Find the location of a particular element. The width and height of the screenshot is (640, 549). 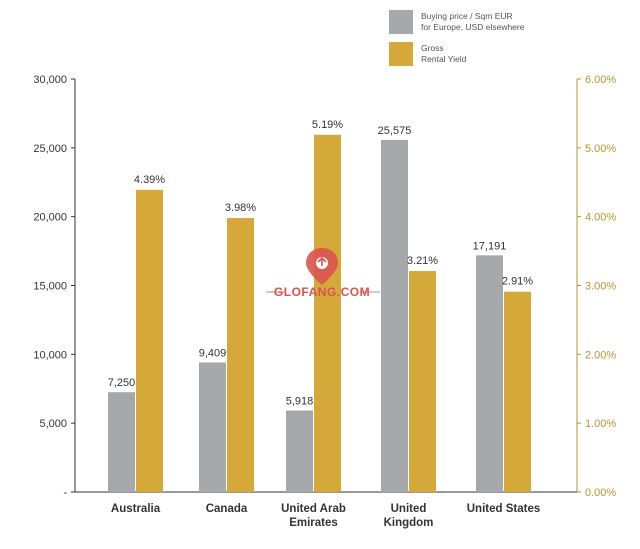

legend-label-line: for Europe, USD elsewhere is located at coordinates (473, 27).